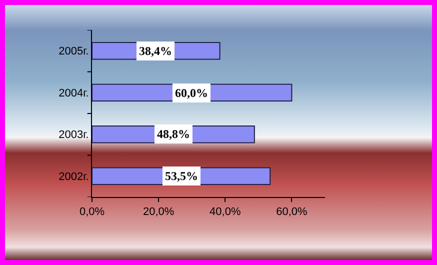  What do you see at coordinates (73, 93) in the screenshot?
I see `y-tick-label: 2004г.` at bounding box center [73, 93].